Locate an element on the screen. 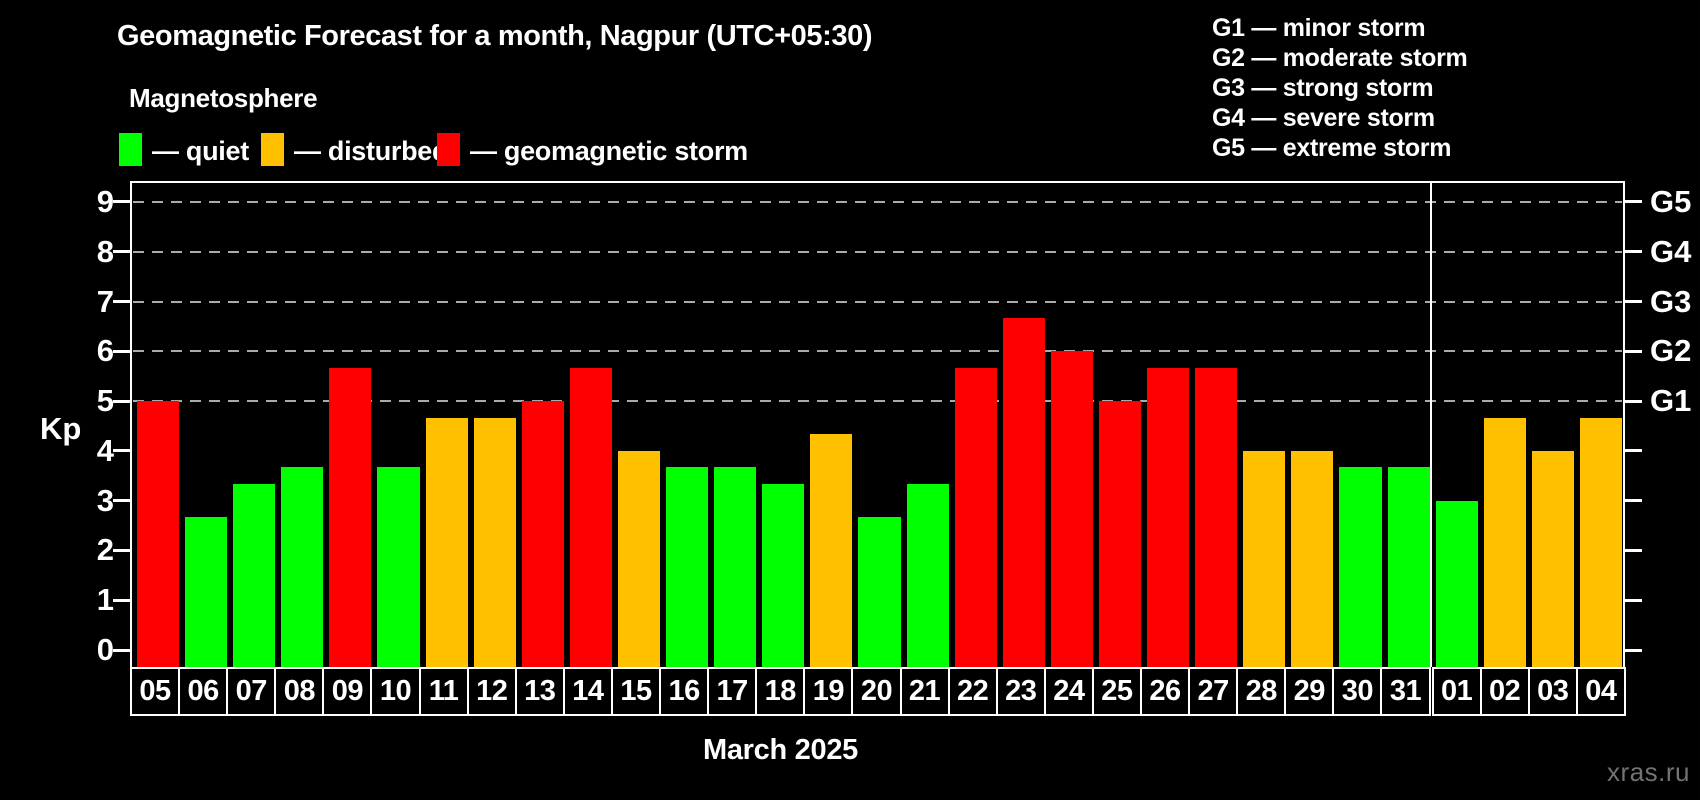 The height and width of the screenshot is (800, 1700). g-legend-item-5: G5 — extreme storm is located at coordinates (1332, 148).